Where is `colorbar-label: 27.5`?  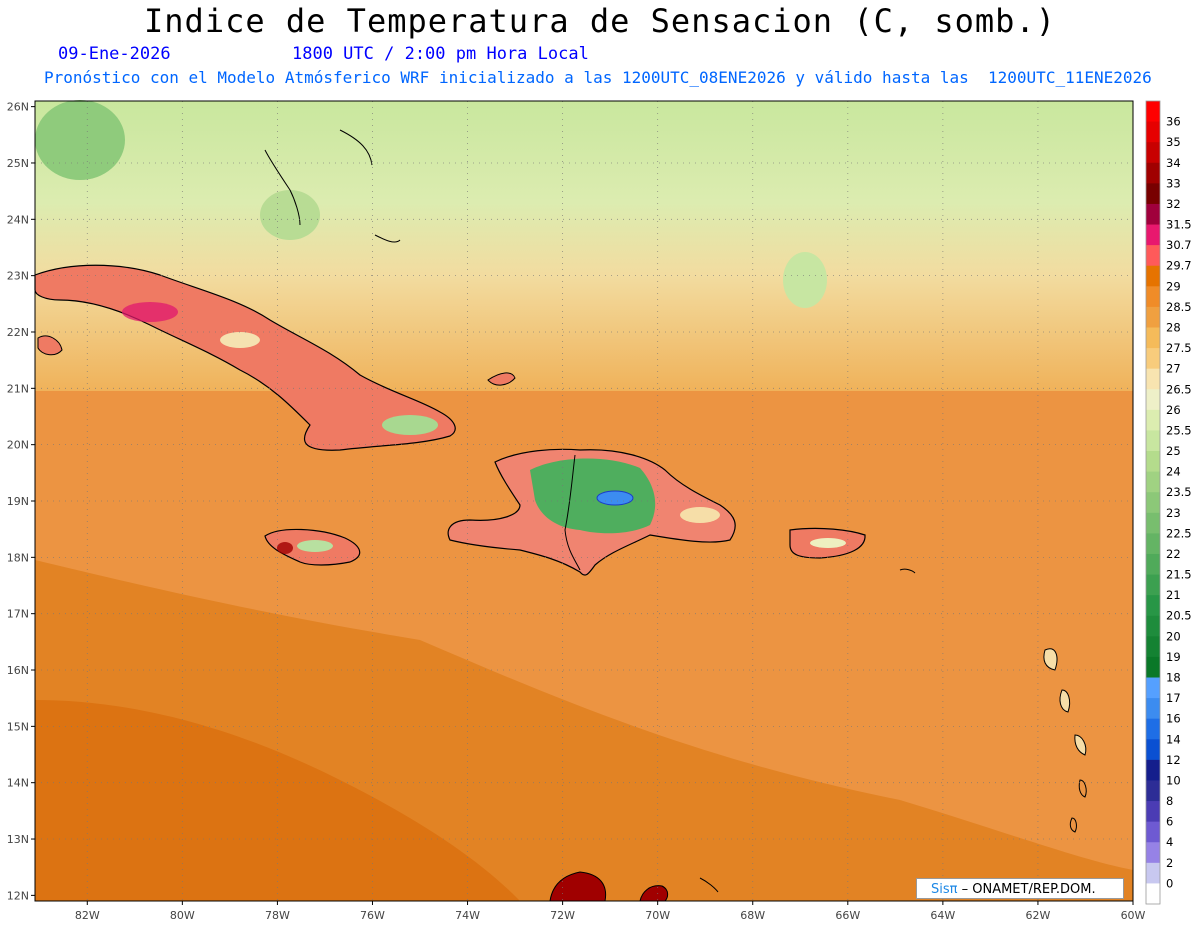
colorbar-label: 27.5 is located at coordinates (1179, 348).